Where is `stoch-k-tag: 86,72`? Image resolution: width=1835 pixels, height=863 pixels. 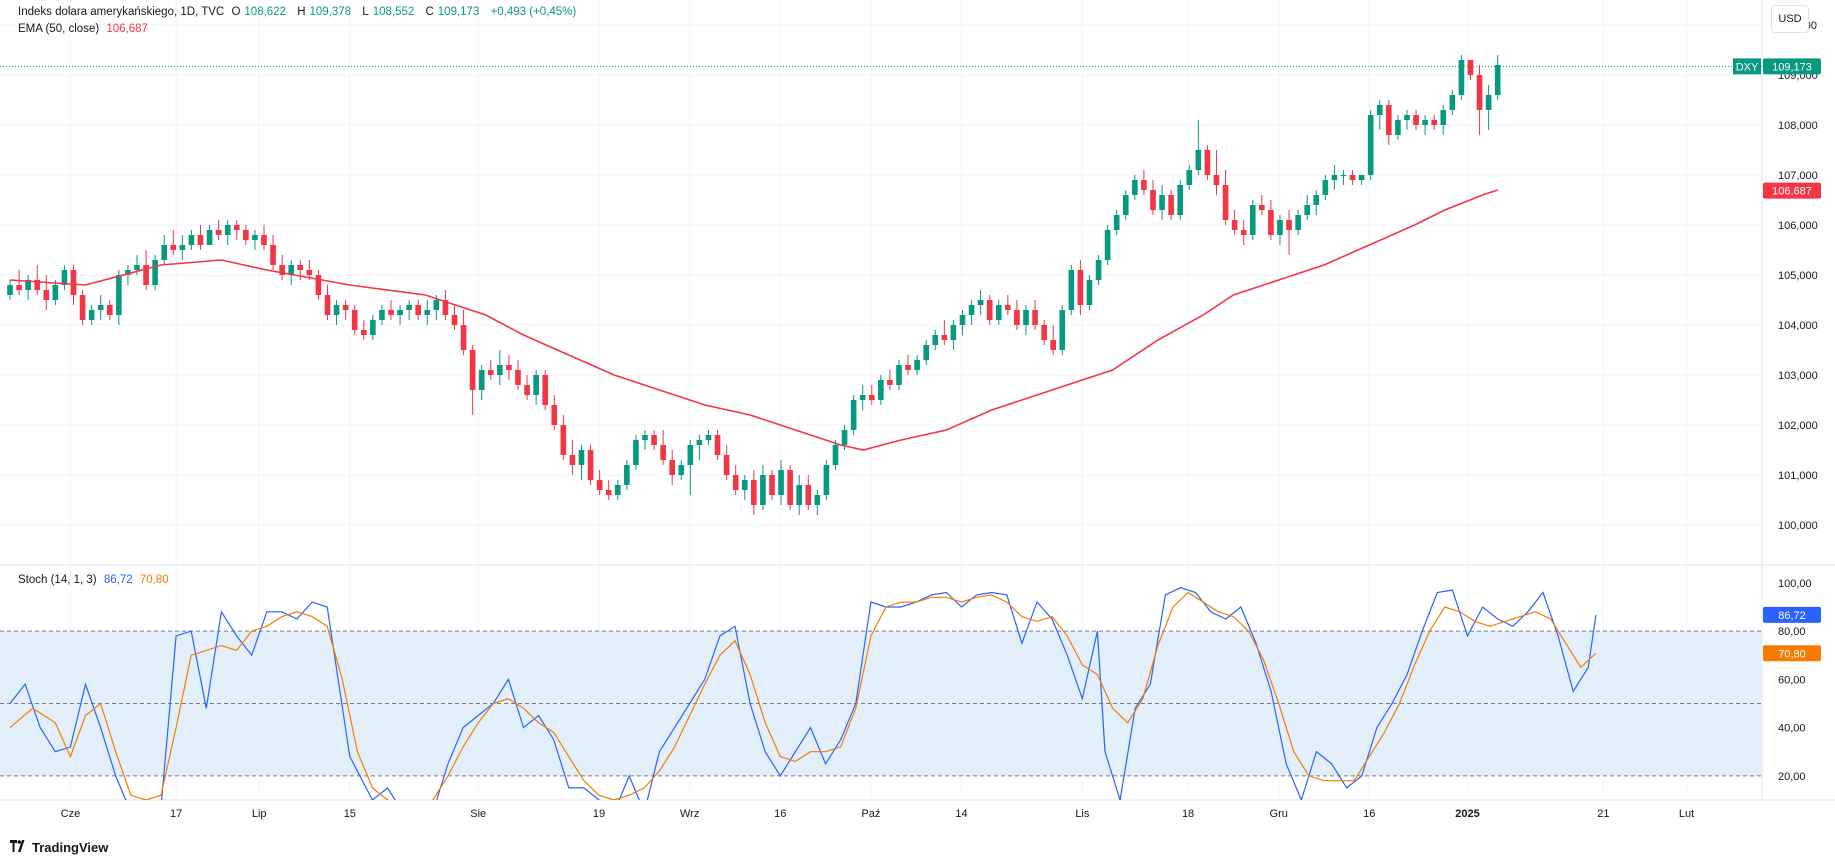 stoch-k-tag: 86,72 is located at coordinates (1792, 614).